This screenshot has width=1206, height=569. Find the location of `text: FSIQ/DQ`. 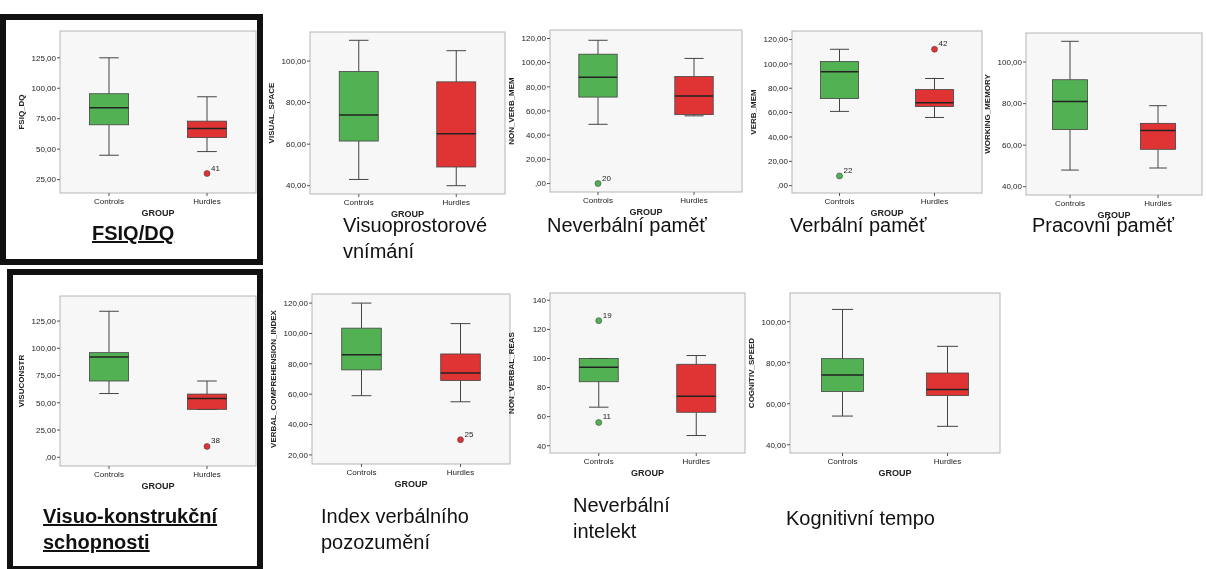

text: FSIQ/DQ is located at coordinates (133, 233).